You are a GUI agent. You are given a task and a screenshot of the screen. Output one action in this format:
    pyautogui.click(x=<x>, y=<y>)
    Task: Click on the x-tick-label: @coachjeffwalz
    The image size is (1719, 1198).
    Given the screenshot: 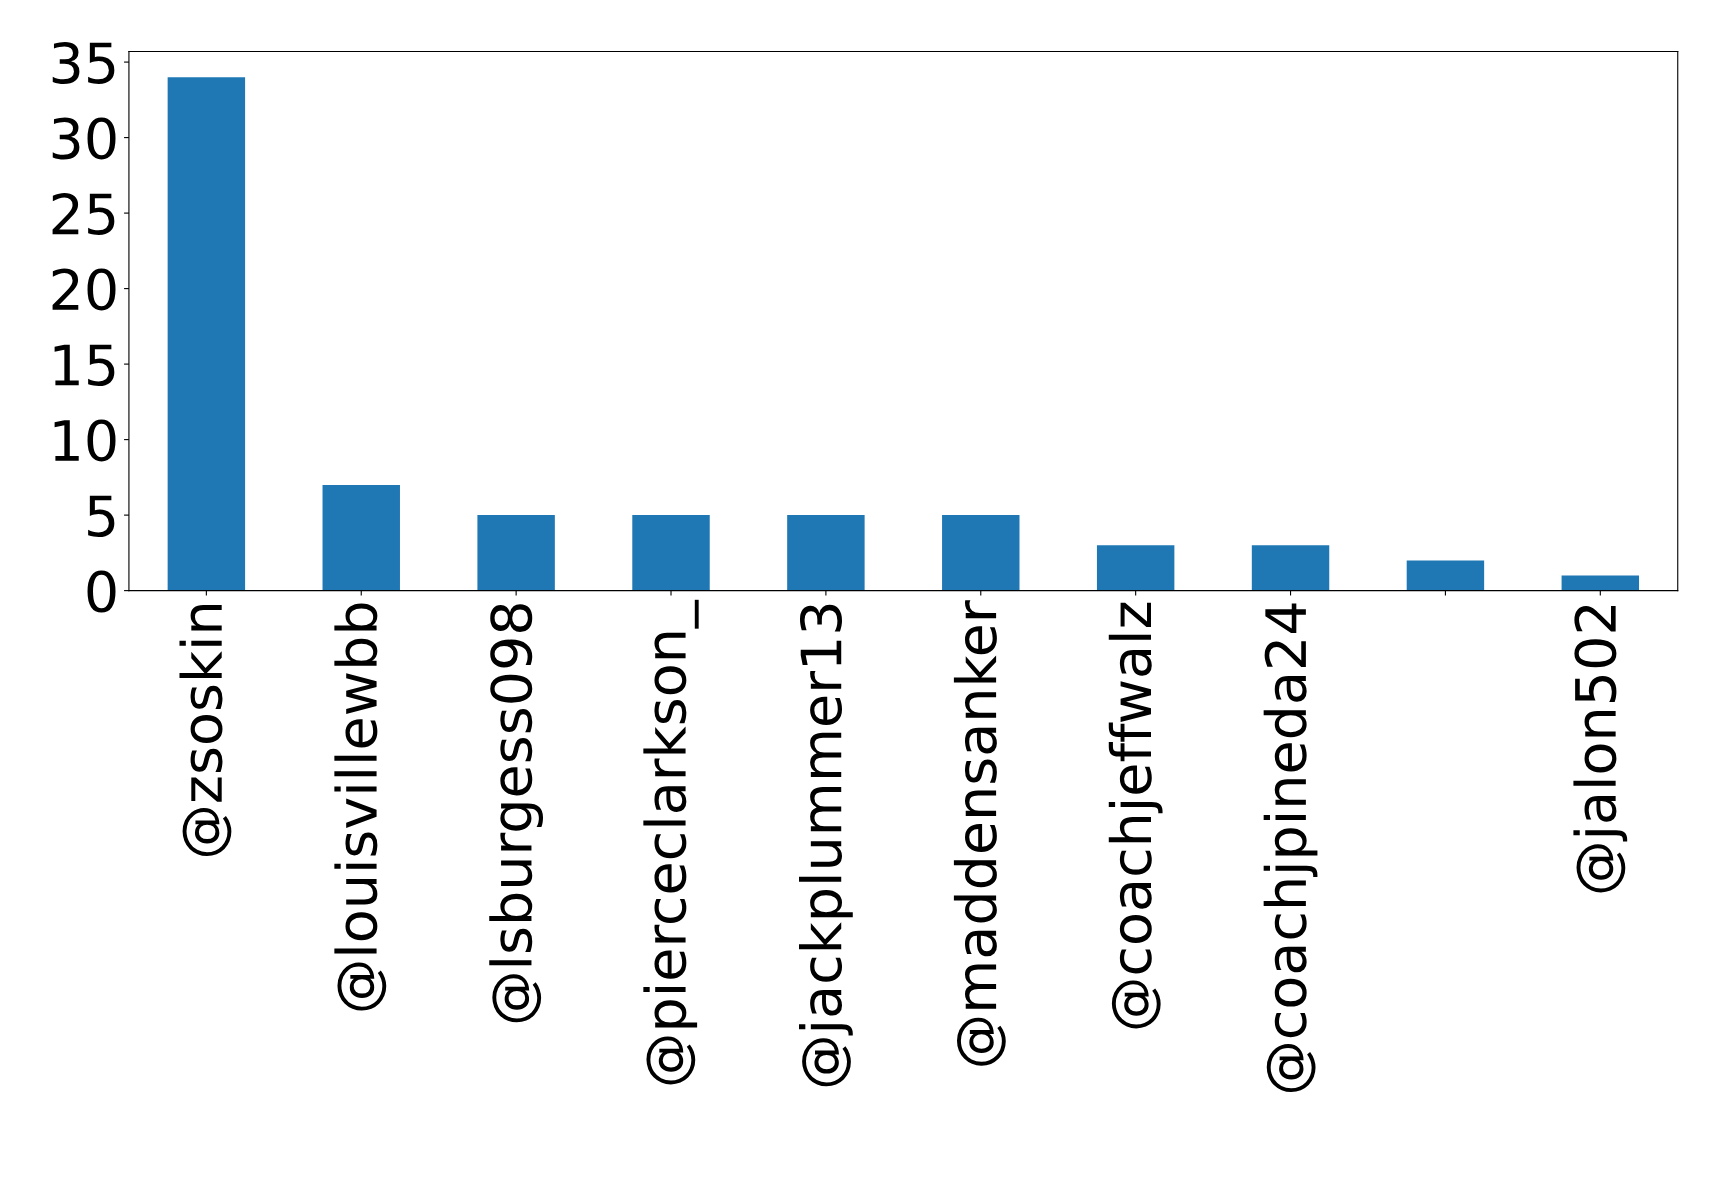 What is the action you would take?
    pyautogui.click(x=1135, y=815)
    